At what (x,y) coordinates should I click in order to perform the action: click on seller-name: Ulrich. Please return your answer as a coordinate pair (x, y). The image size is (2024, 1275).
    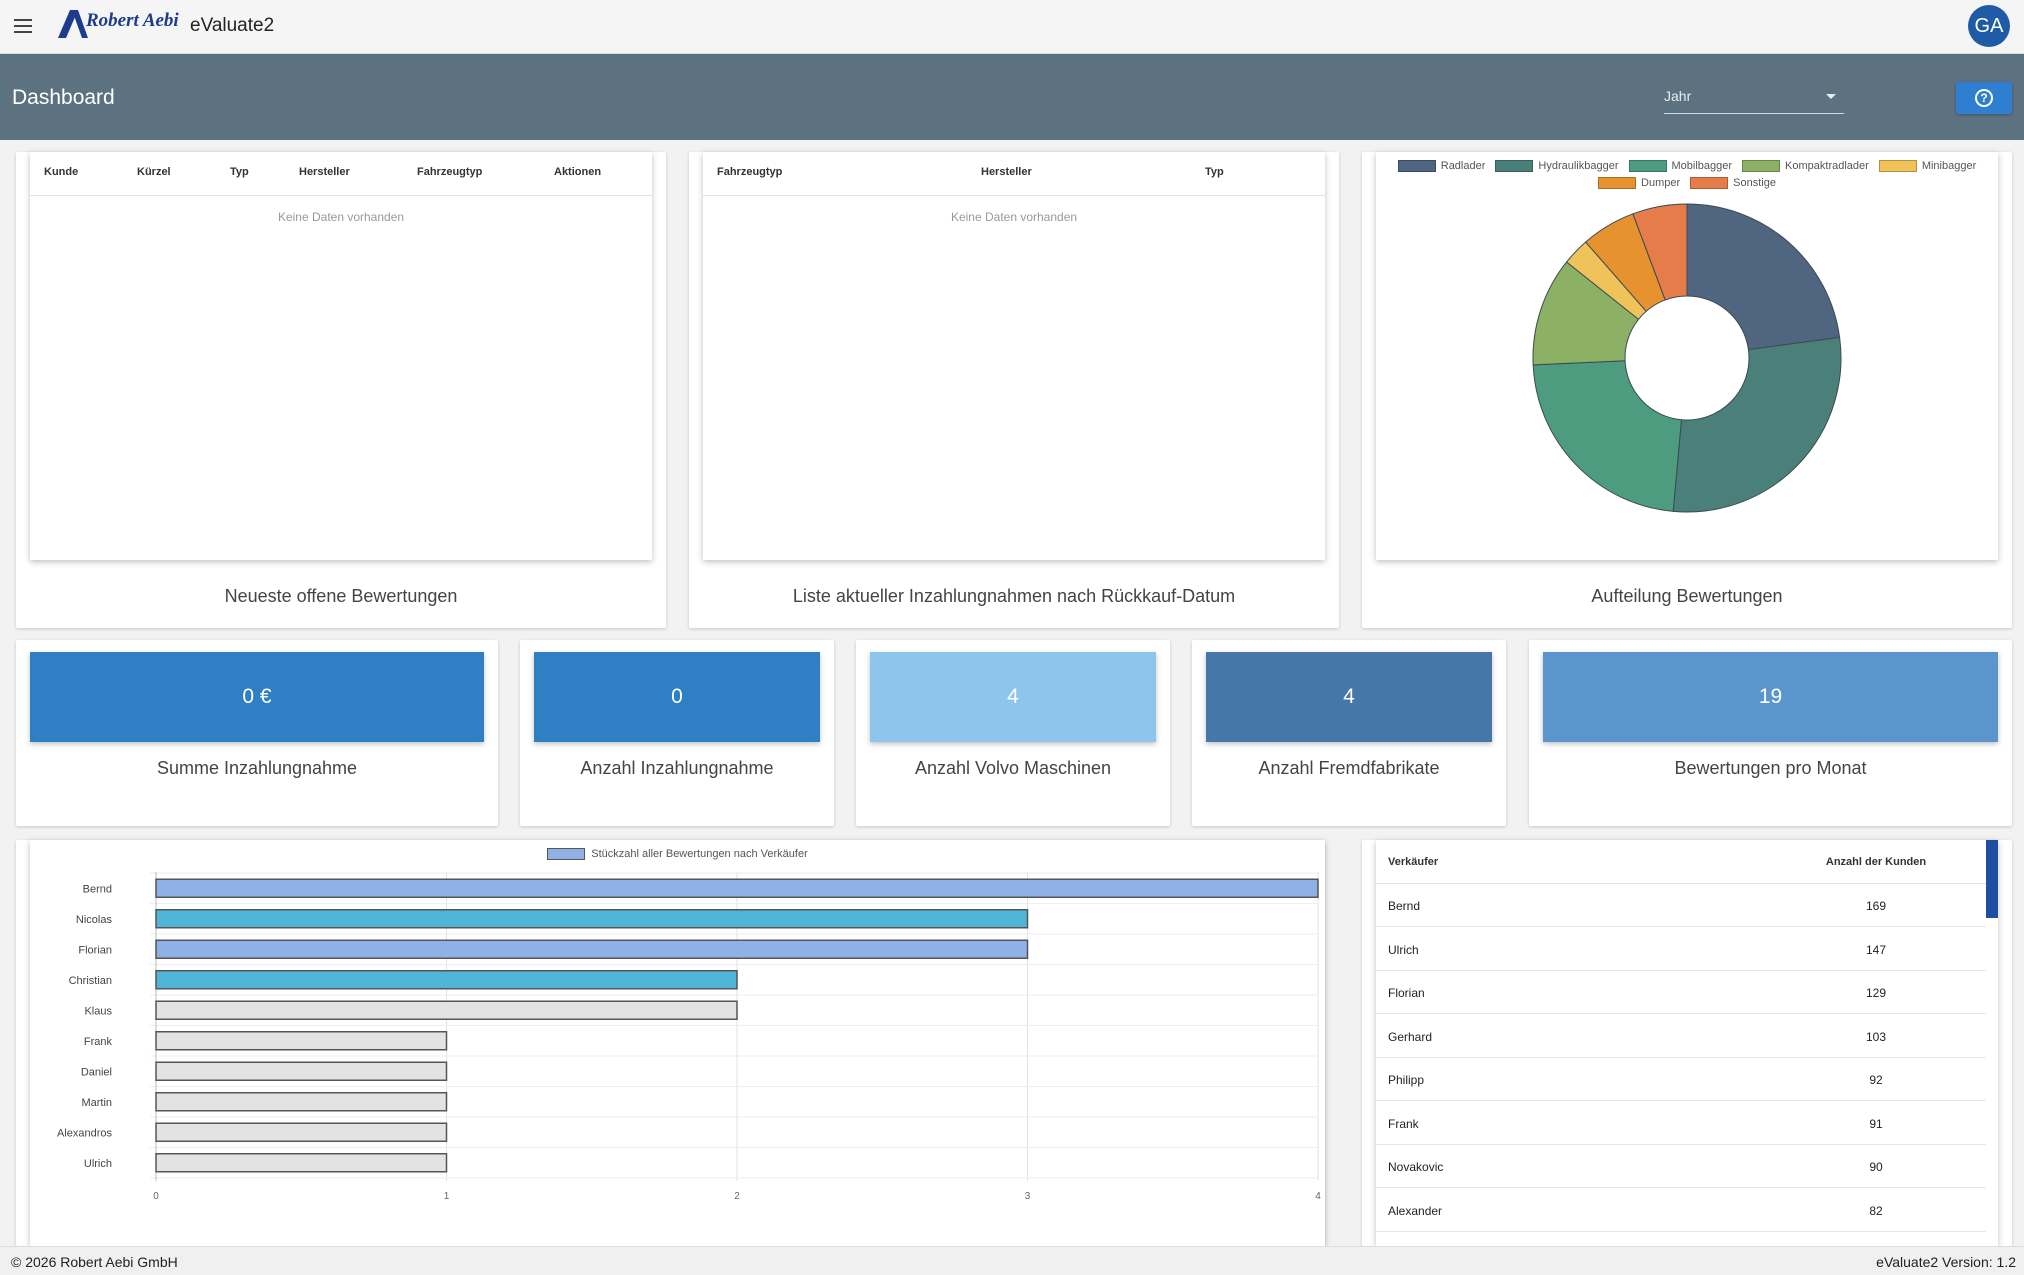
    Looking at the image, I should click on (1403, 949).